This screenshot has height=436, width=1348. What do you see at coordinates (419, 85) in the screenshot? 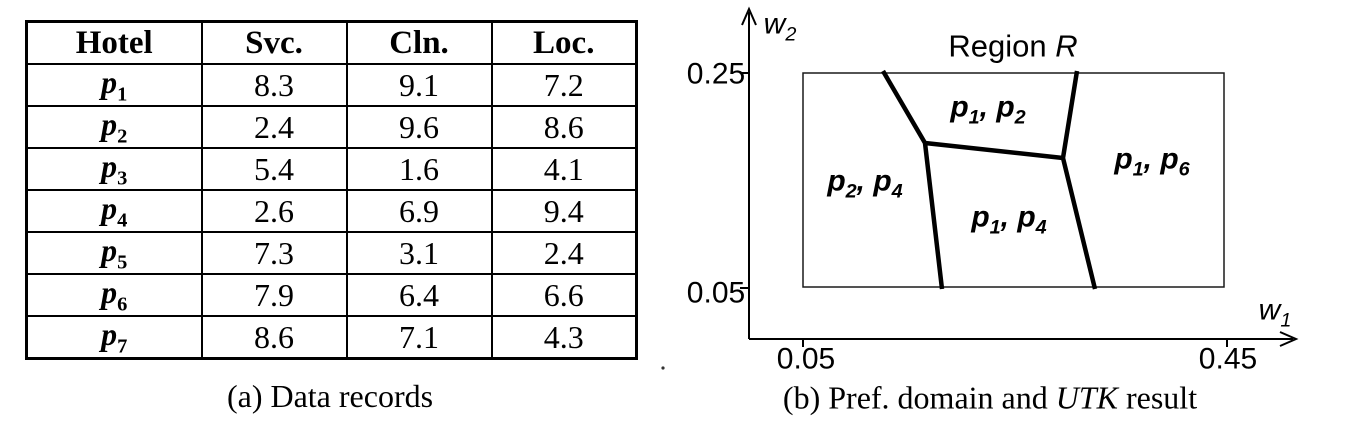
I see `cln-cell: 9.1` at bounding box center [419, 85].